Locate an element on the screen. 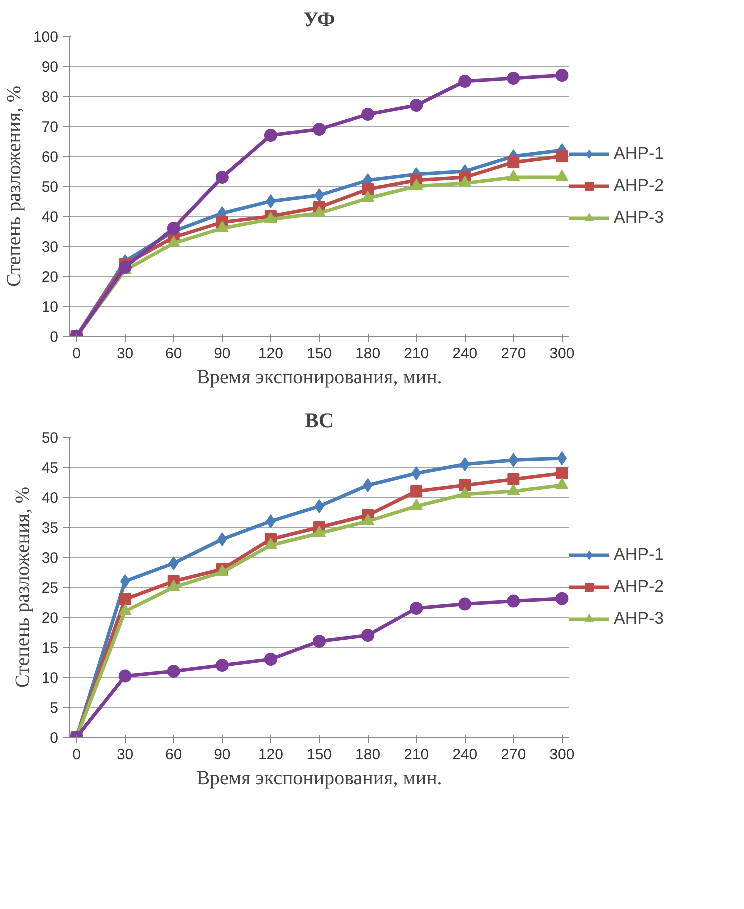  y-tick-label: 5 is located at coordinates (54, 708).